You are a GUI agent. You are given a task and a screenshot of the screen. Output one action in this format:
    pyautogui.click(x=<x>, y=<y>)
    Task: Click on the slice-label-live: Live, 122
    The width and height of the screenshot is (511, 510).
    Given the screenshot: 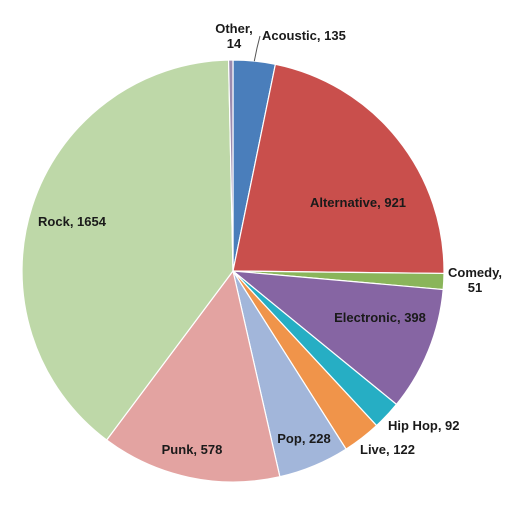 What is the action you would take?
    pyautogui.click(x=387, y=449)
    